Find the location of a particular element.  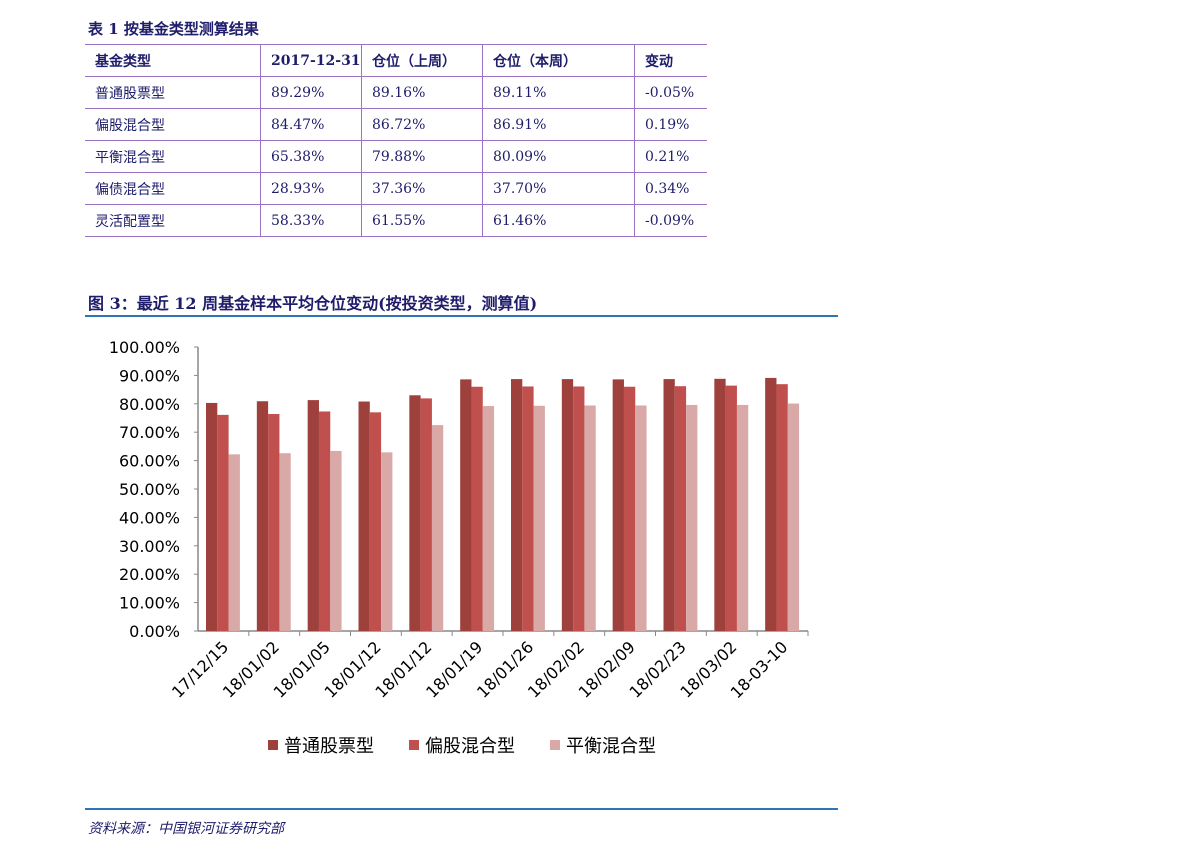

title-rule is located at coordinates (461, 316).